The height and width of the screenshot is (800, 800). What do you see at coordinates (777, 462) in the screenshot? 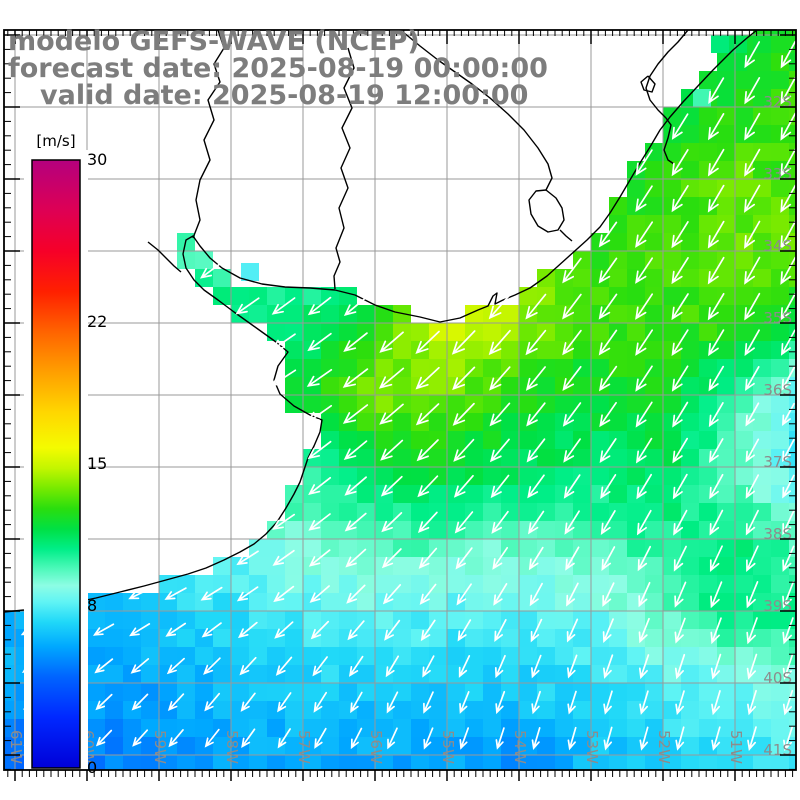
I see `lat-label: 37S` at bounding box center [777, 462].